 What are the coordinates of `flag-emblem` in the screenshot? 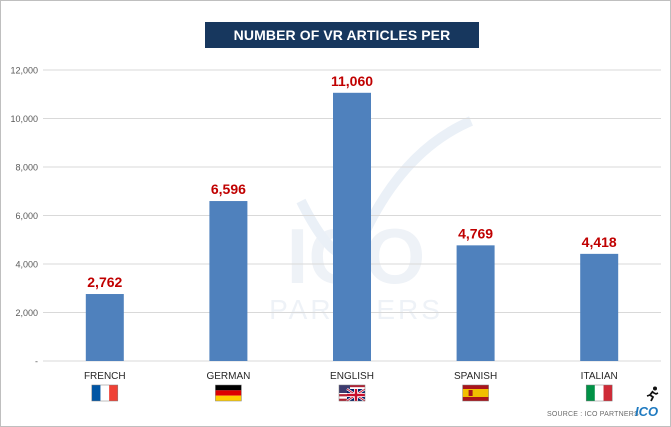 It's located at (470, 393).